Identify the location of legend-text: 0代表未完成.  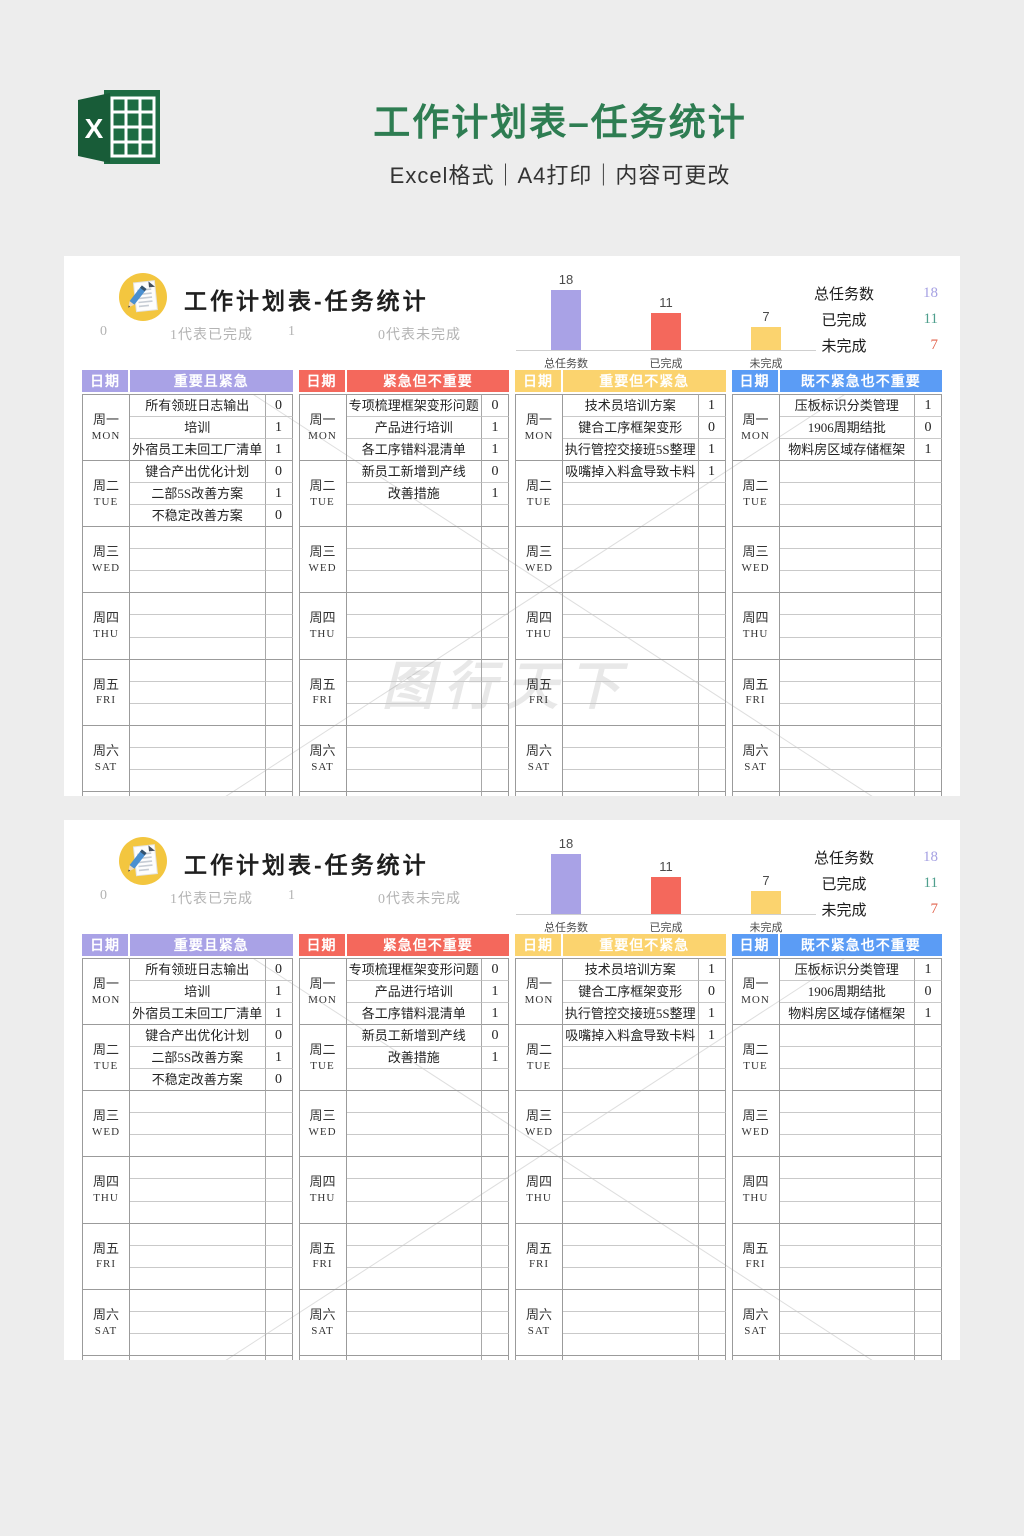
(419, 335).